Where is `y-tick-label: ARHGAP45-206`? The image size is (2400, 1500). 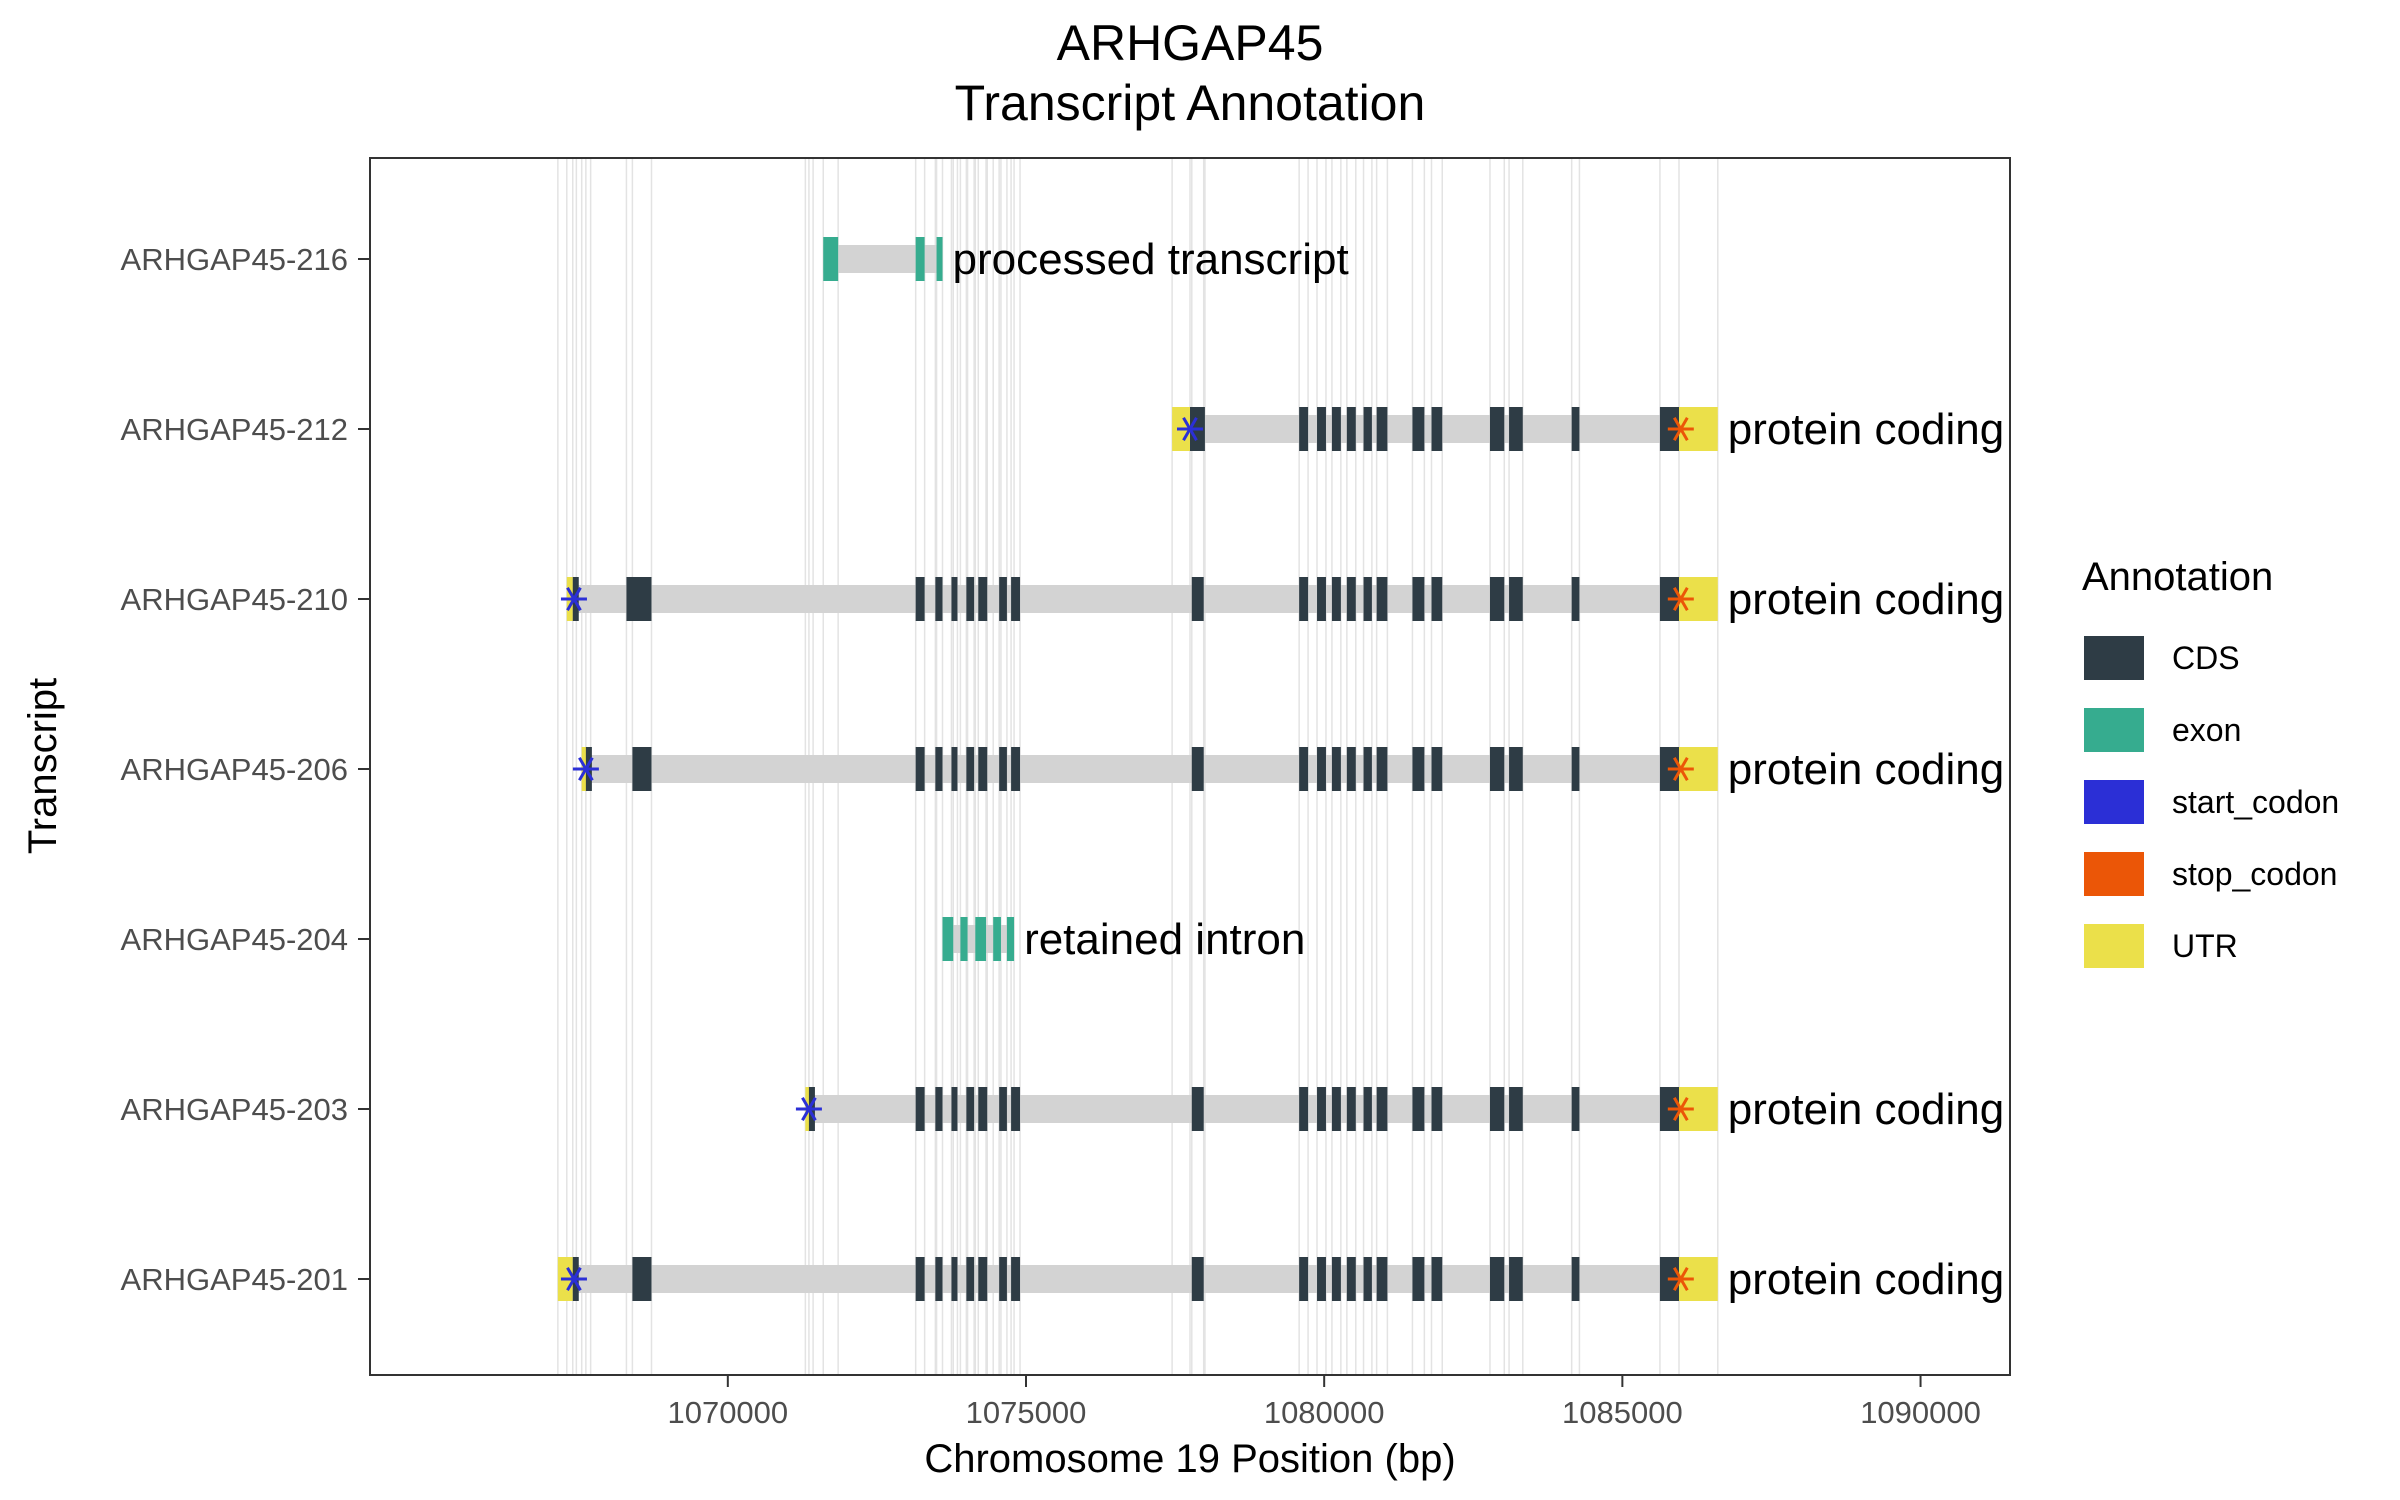 y-tick-label: ARHGAP45-206 is located at coordinates (234, 769).